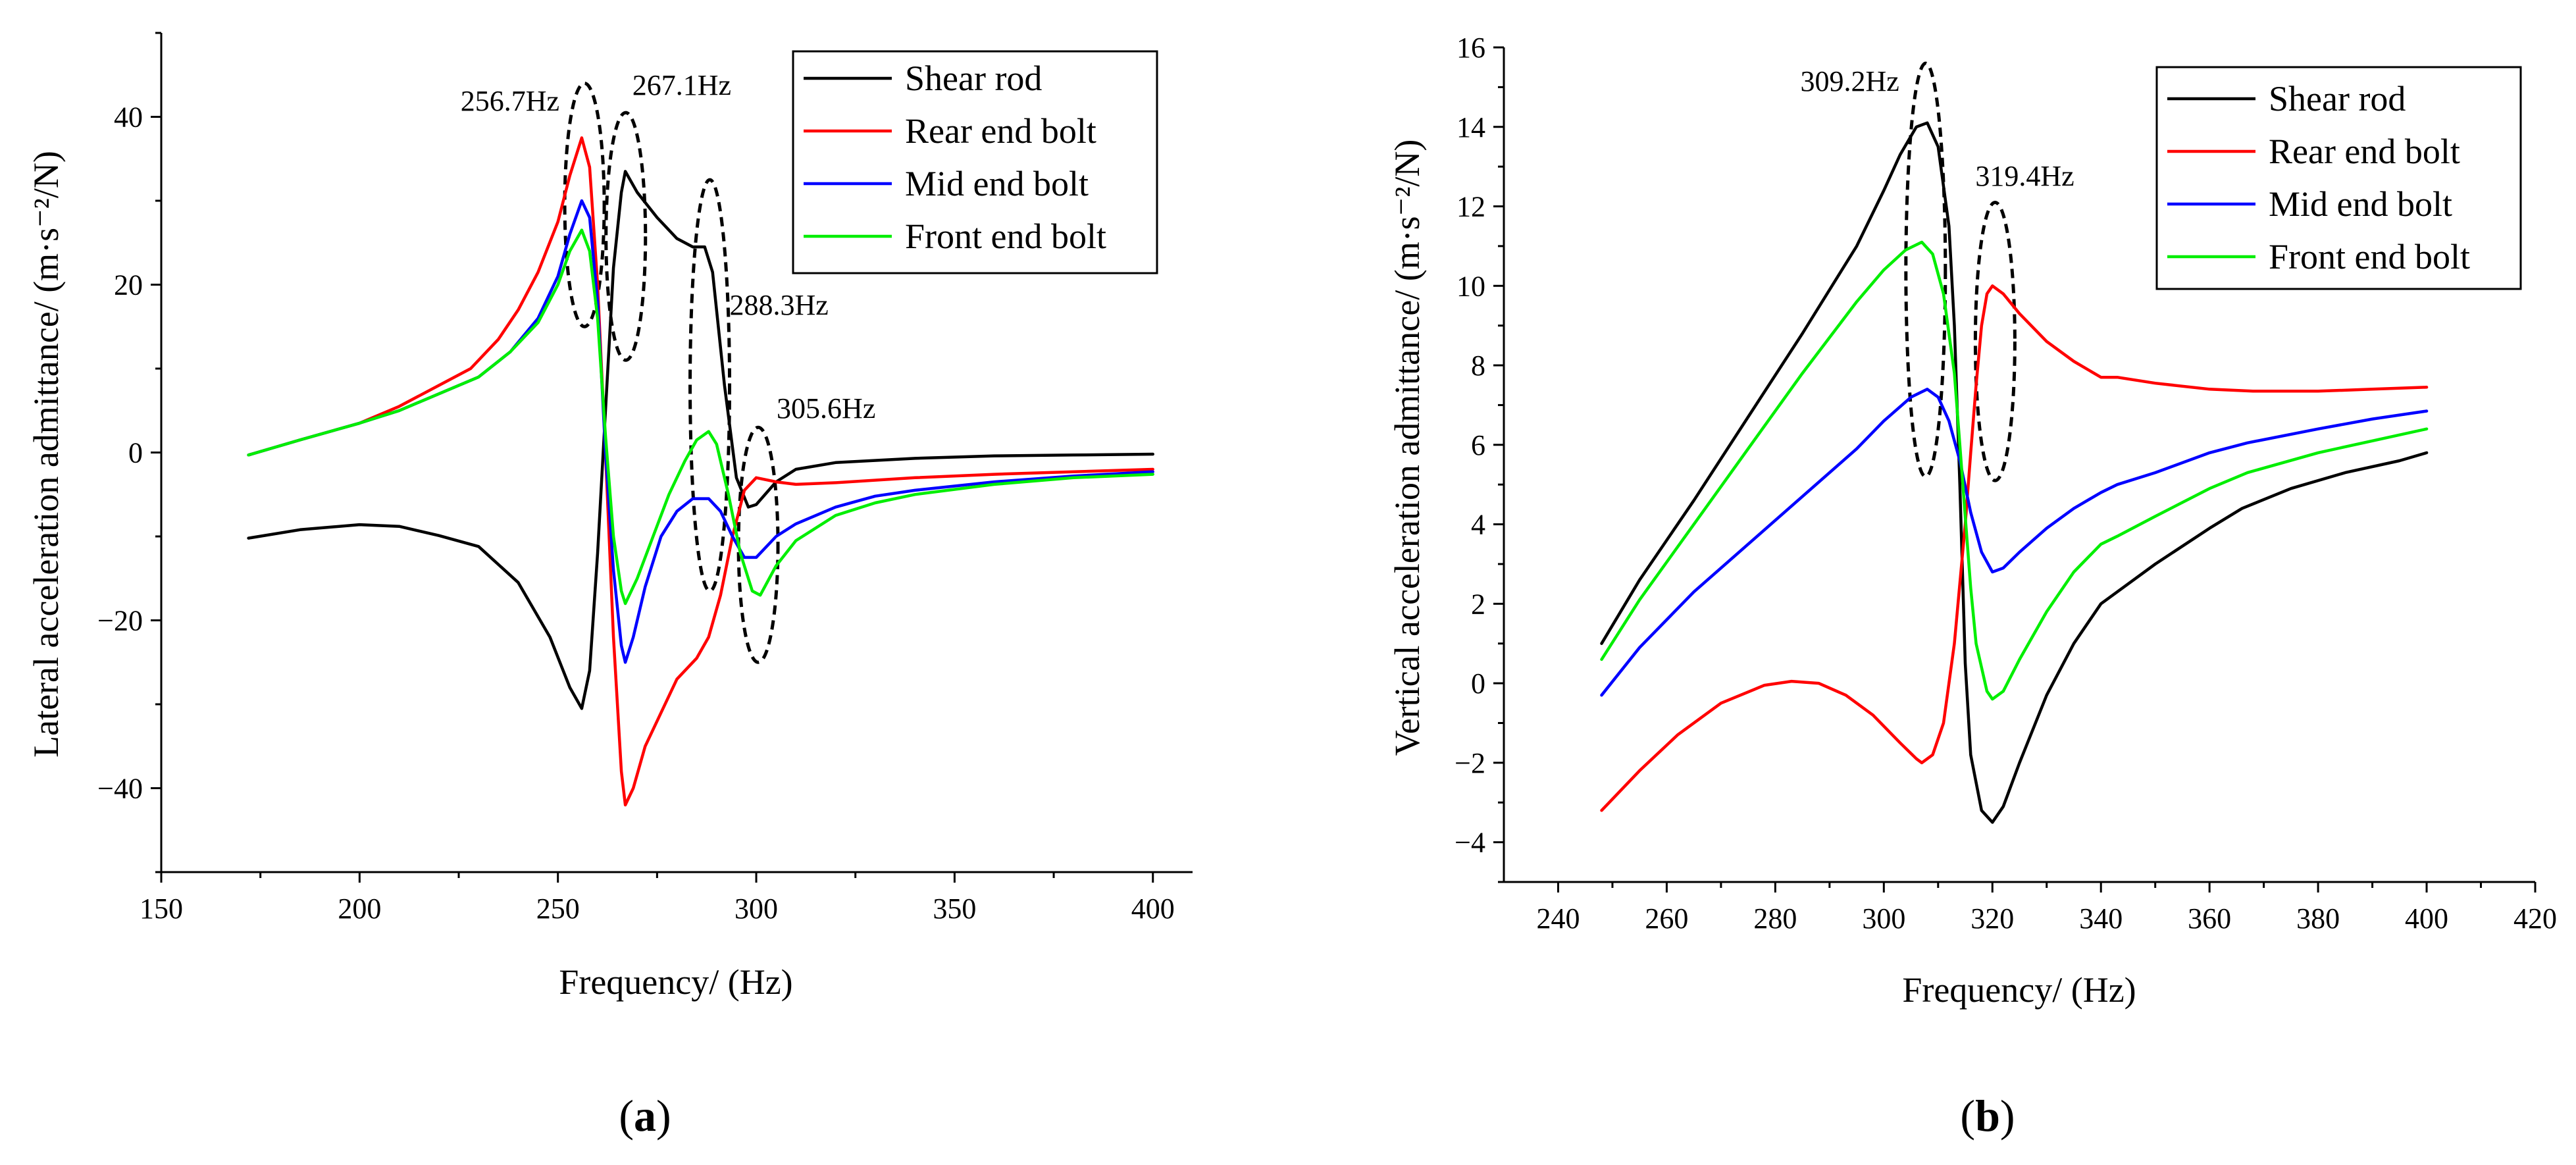 Image resolution: width=2576 pixels, height=1165 pixels. I want to click on chart-a-annotation-label: 267.1Hz, so click(681, 85).